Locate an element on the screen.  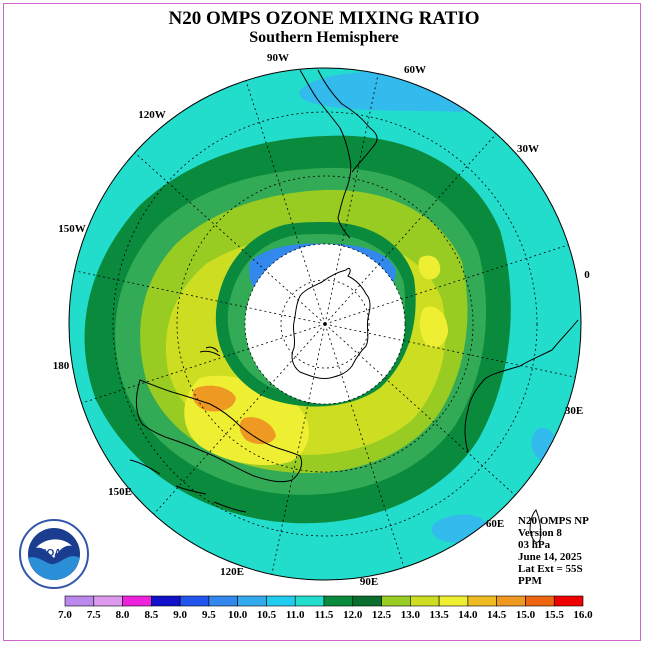
australia-coast is located at coordinates (219, 431).